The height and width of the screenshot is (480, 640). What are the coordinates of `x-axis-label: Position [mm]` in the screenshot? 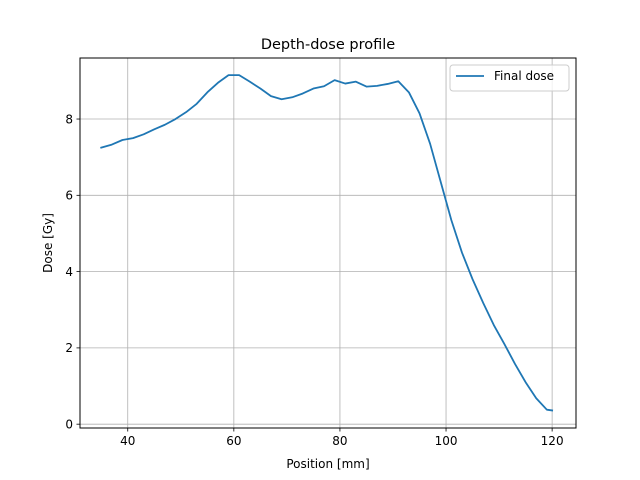 It's located at (327, 464).